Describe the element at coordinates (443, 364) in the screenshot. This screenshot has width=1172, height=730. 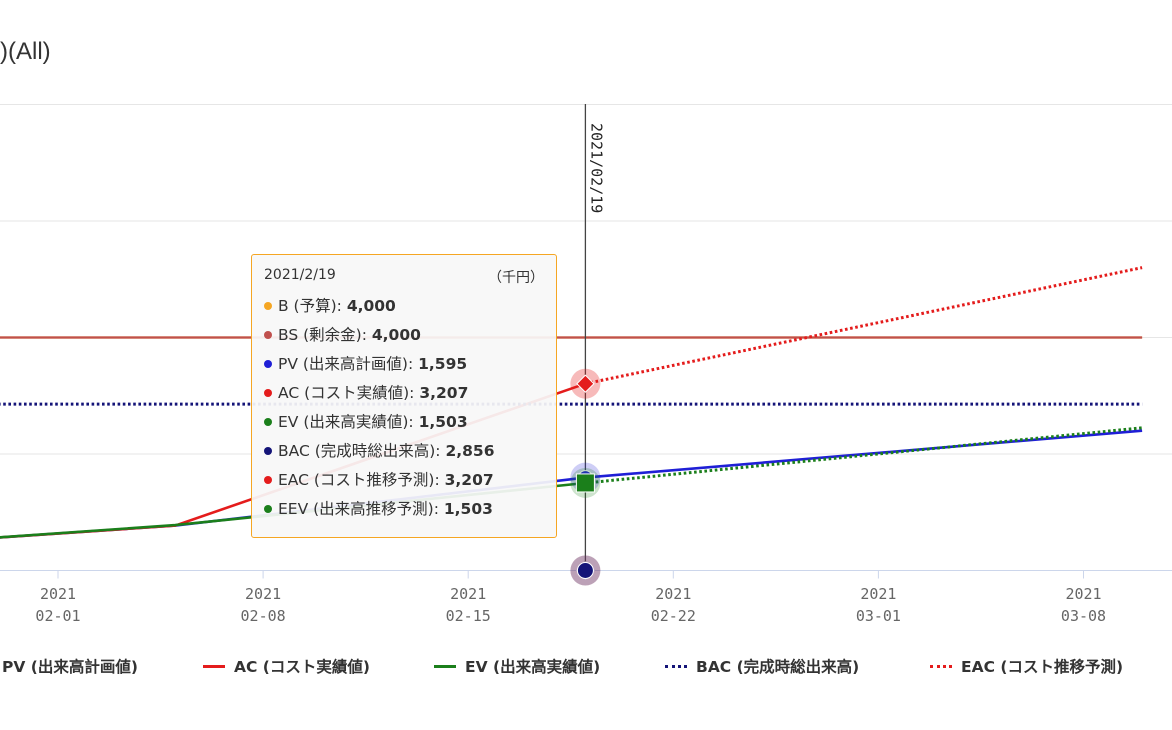
I see `tooltip-row-value: 1,595` at that location.